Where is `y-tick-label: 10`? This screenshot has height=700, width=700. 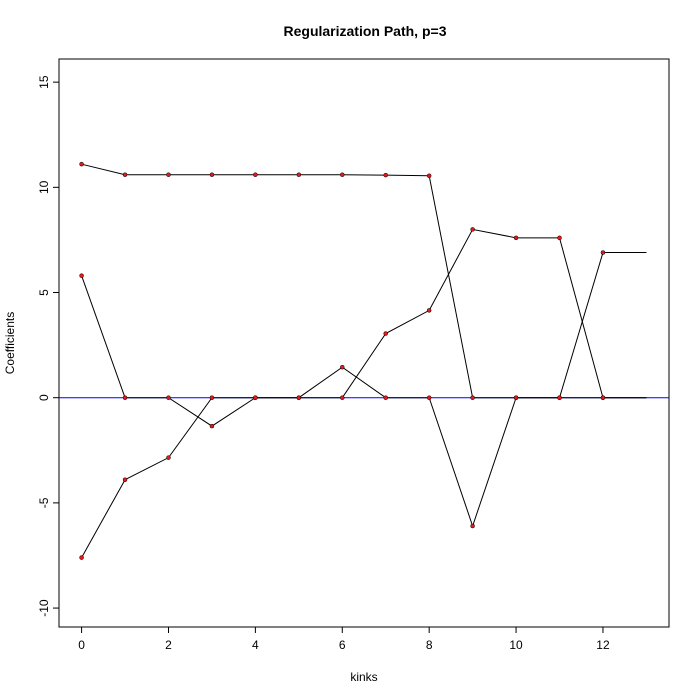 y-tick-label: 10 is located at coordinates (44, 187).